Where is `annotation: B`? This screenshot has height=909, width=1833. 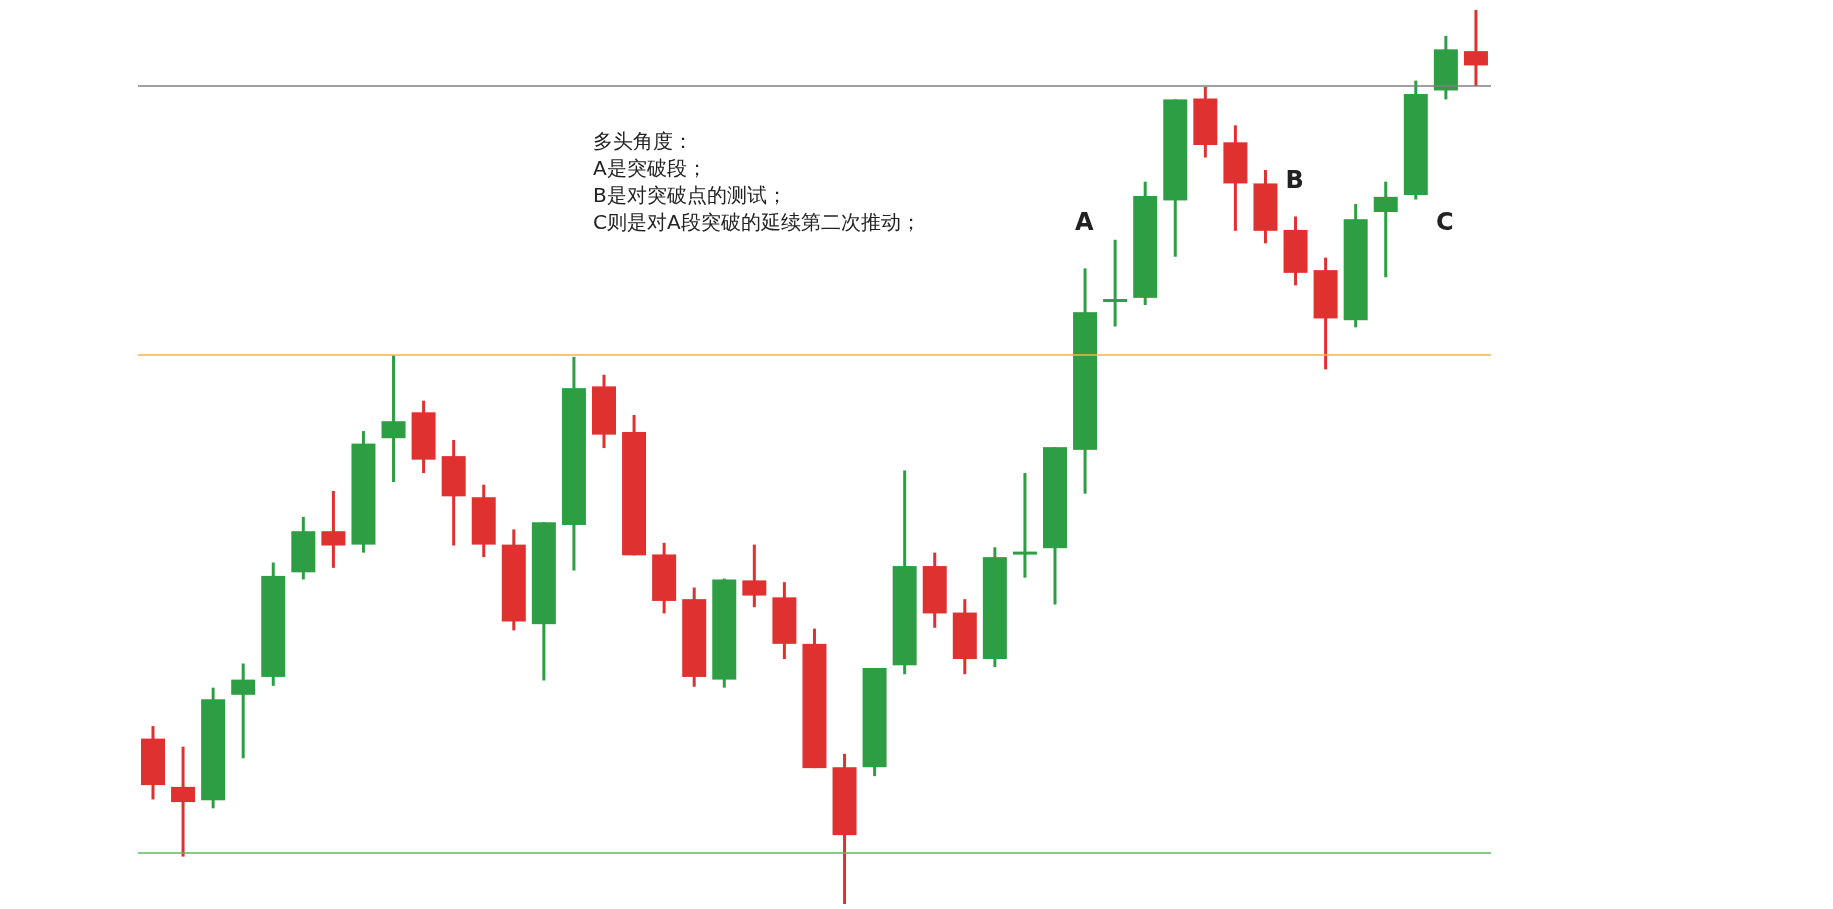
annotation: B is located at coordinates (1294, 180).